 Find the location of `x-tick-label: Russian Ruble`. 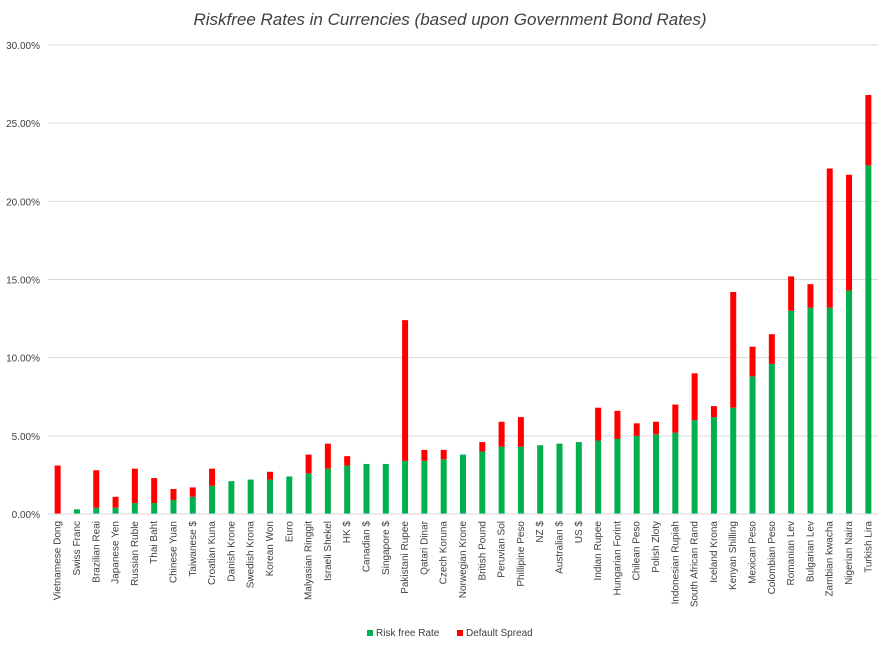

x-tick-label: Russian Ruble is located at coordinates (135, 553).